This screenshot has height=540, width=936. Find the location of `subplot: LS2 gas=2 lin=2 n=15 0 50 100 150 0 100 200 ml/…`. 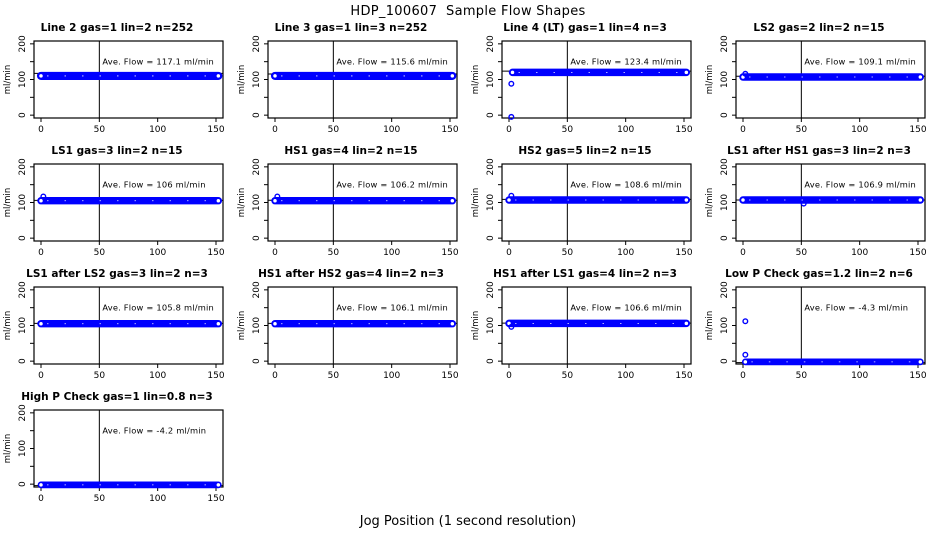

subplot: LS2 gas=2 lin=2 n=15 0 50 100 150 0 100 200 ml/… is located at coordinates (819, 83).